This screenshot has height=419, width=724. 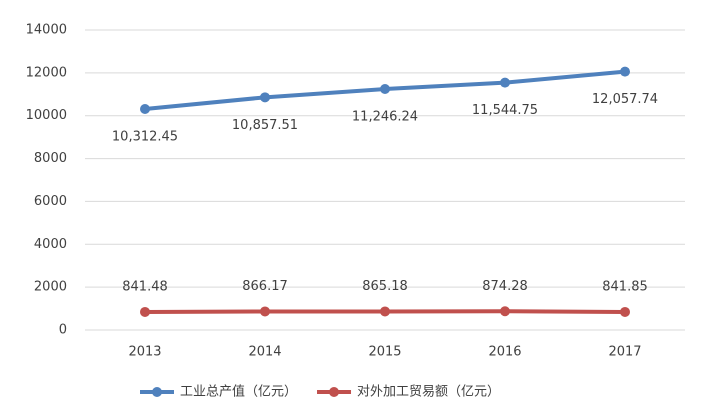 What do you see at coordinates (145, 286) in the screenshot?
I see `data-label: 841.48` at bounding box center [145, 286].